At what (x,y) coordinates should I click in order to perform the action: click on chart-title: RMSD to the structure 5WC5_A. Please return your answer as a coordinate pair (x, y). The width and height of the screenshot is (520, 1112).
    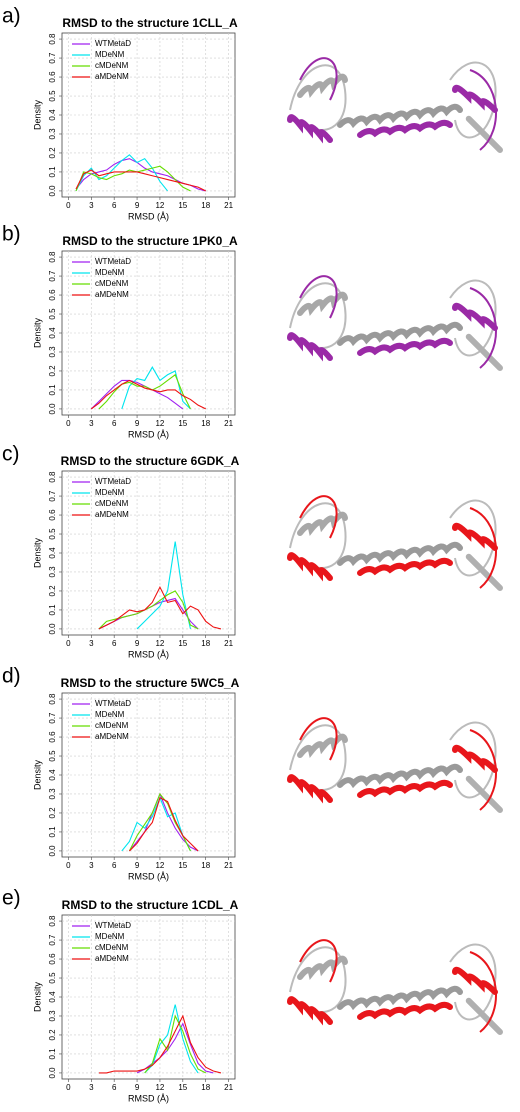
    Looking at the image, I should click on (150, 683).